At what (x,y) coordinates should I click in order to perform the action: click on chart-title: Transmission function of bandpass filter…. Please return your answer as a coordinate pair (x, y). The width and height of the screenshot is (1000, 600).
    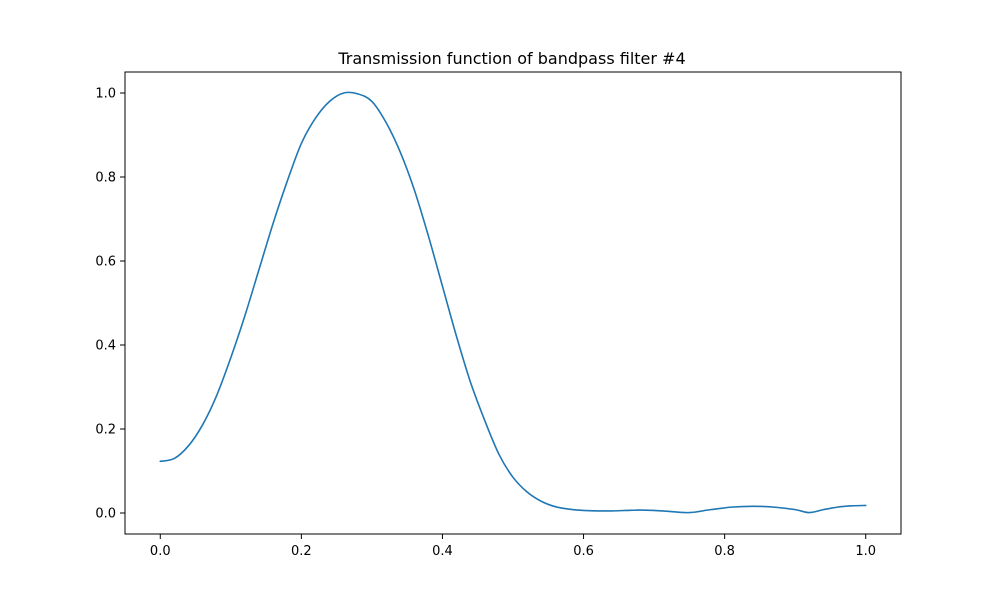
    Looking at the image, I should click on (511, 58).